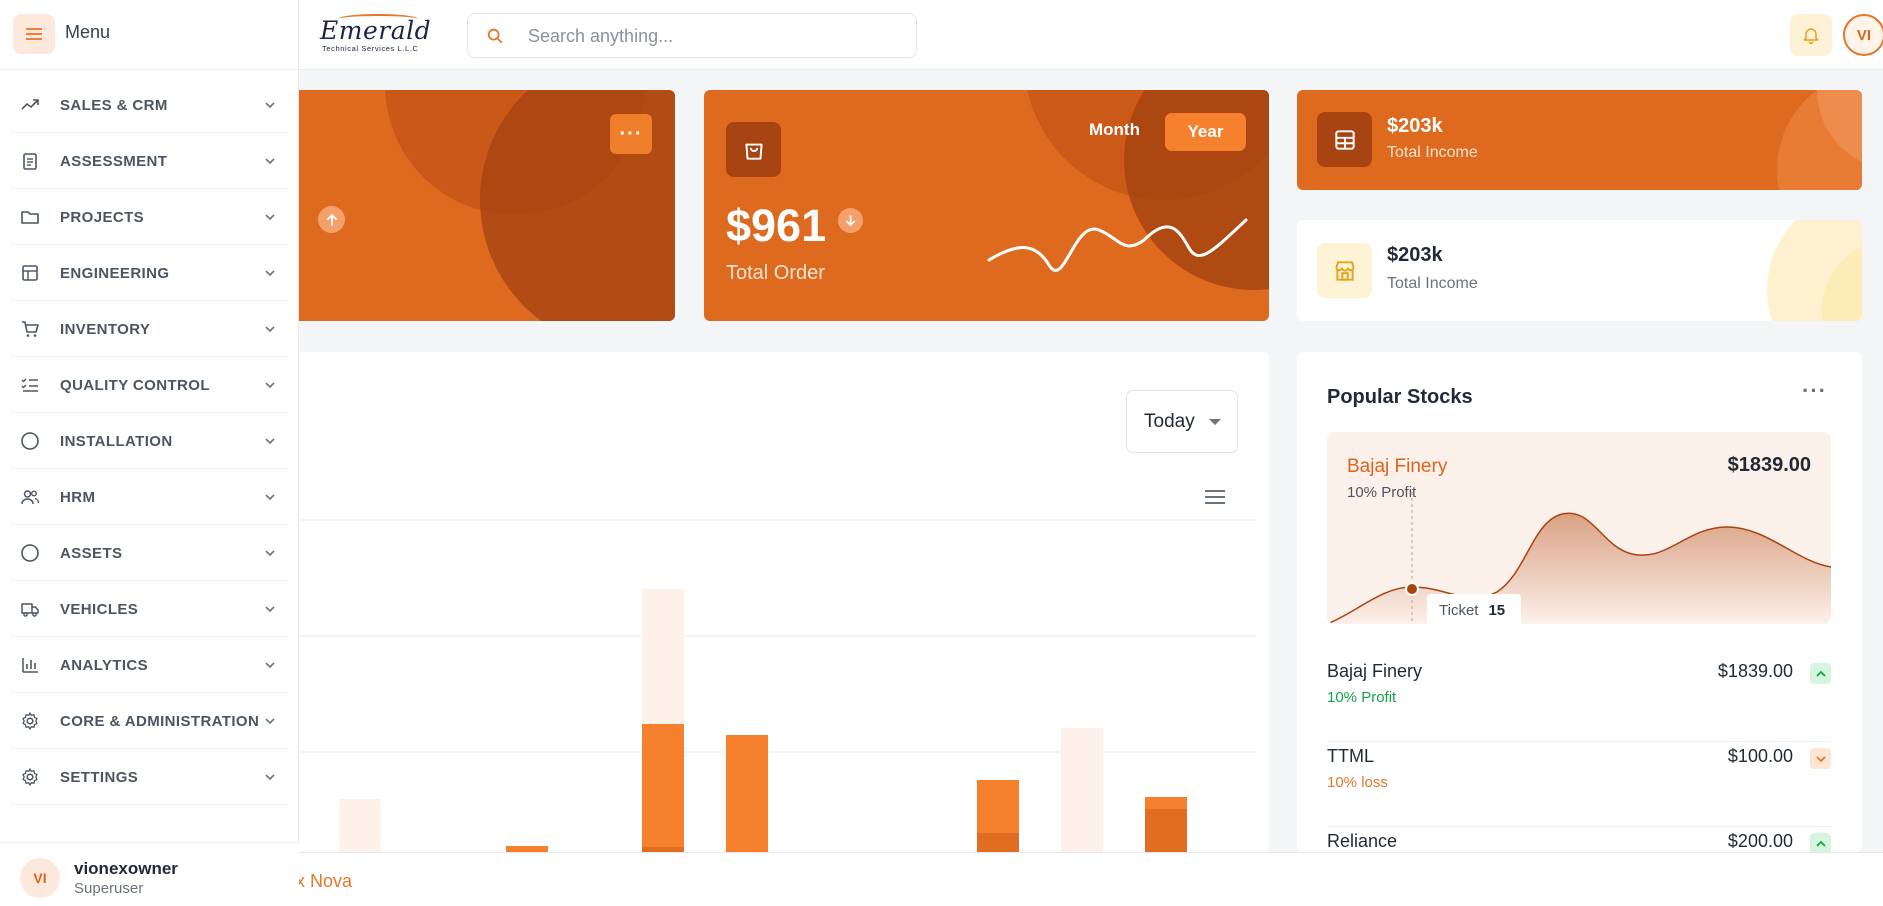  I want to click on bell-icon, so click(1811, 36).